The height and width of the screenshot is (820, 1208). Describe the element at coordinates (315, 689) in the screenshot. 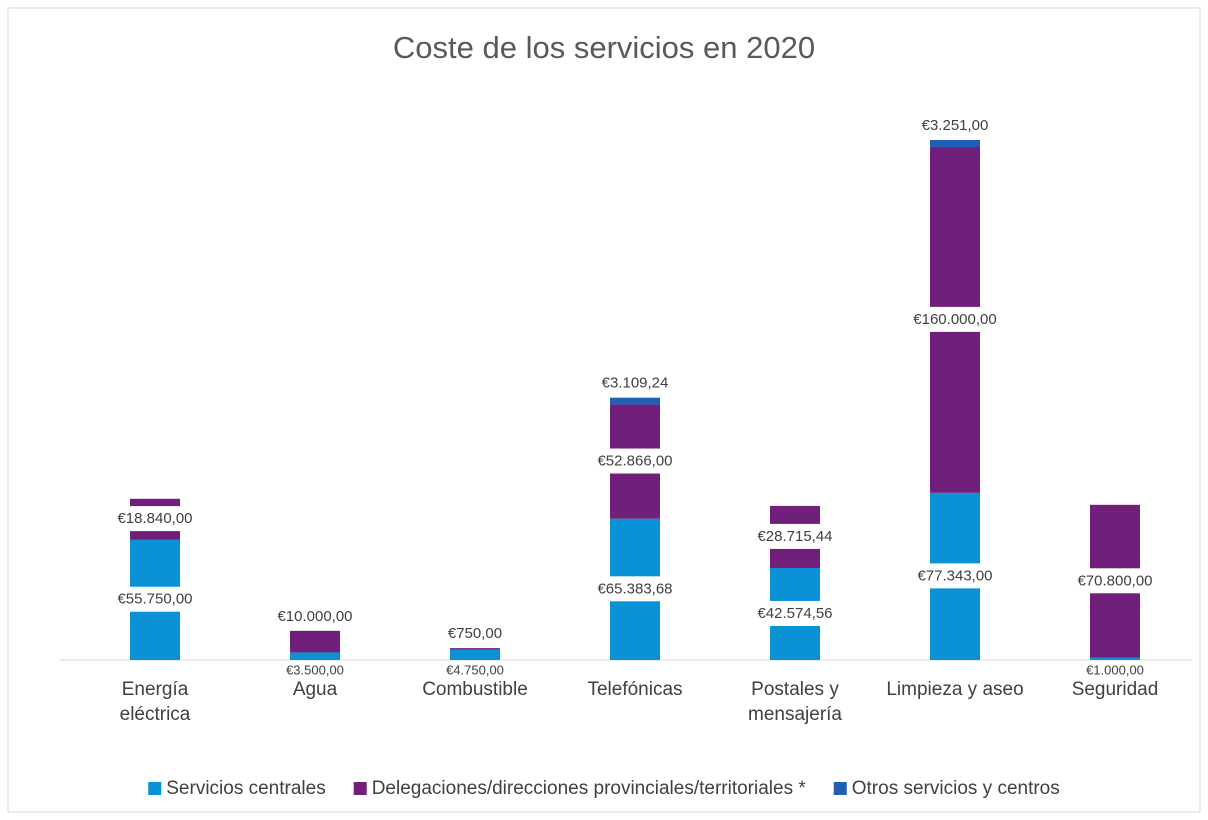

I see `x-tick-label: Agua` at that location.